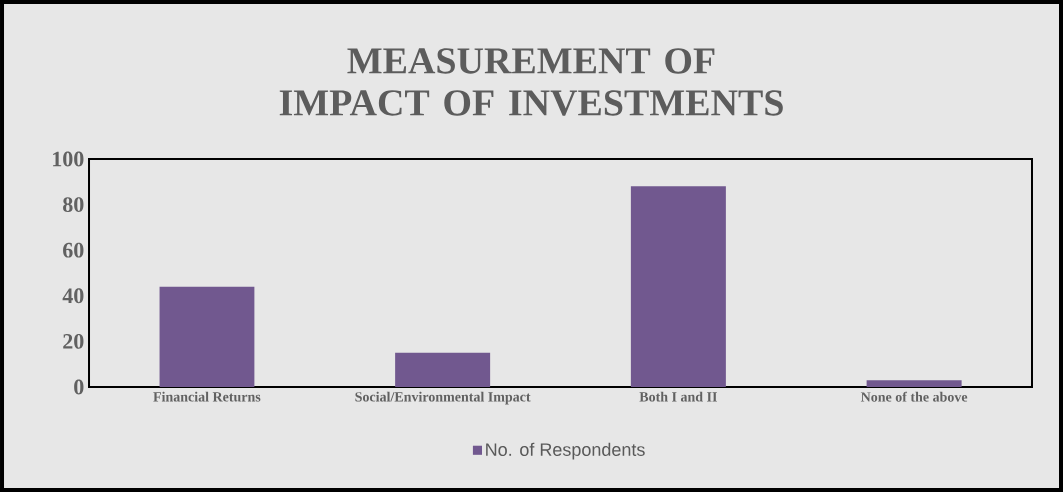 The width and height of the screenshot is (1063, 492). Describe the element at coordinates (914, 396) in the screenshot. I see `x-tick-label: None of the above` at that location.